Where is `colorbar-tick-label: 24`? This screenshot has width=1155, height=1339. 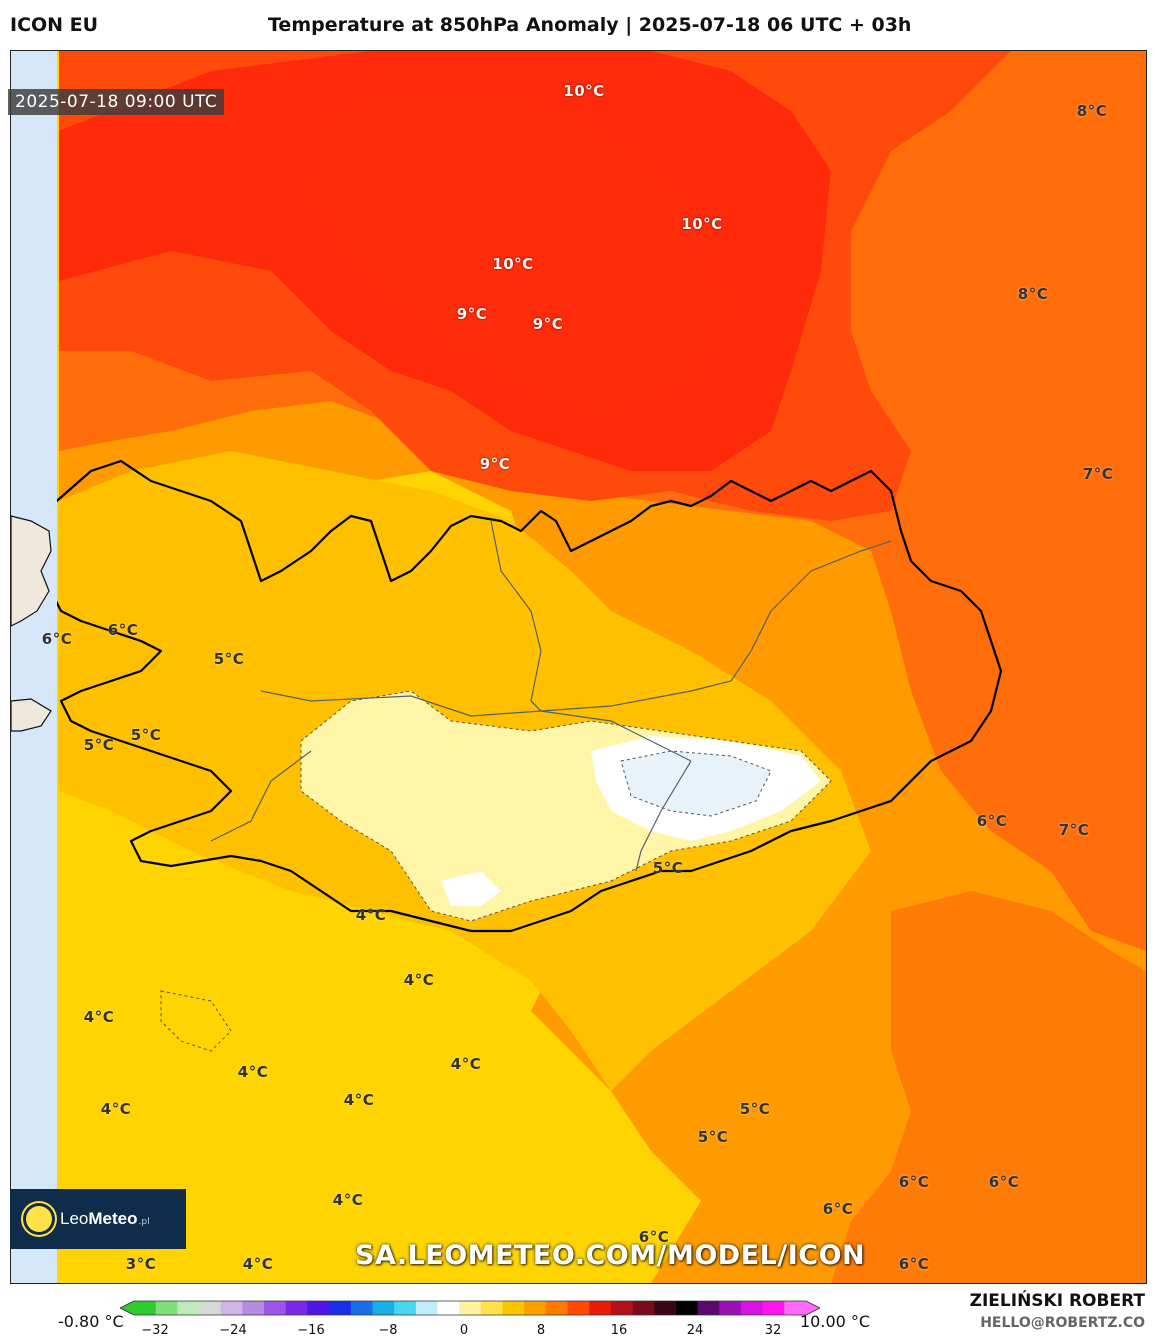 colorbar-tick-label: 24 is located at coordinates (695, 1330).